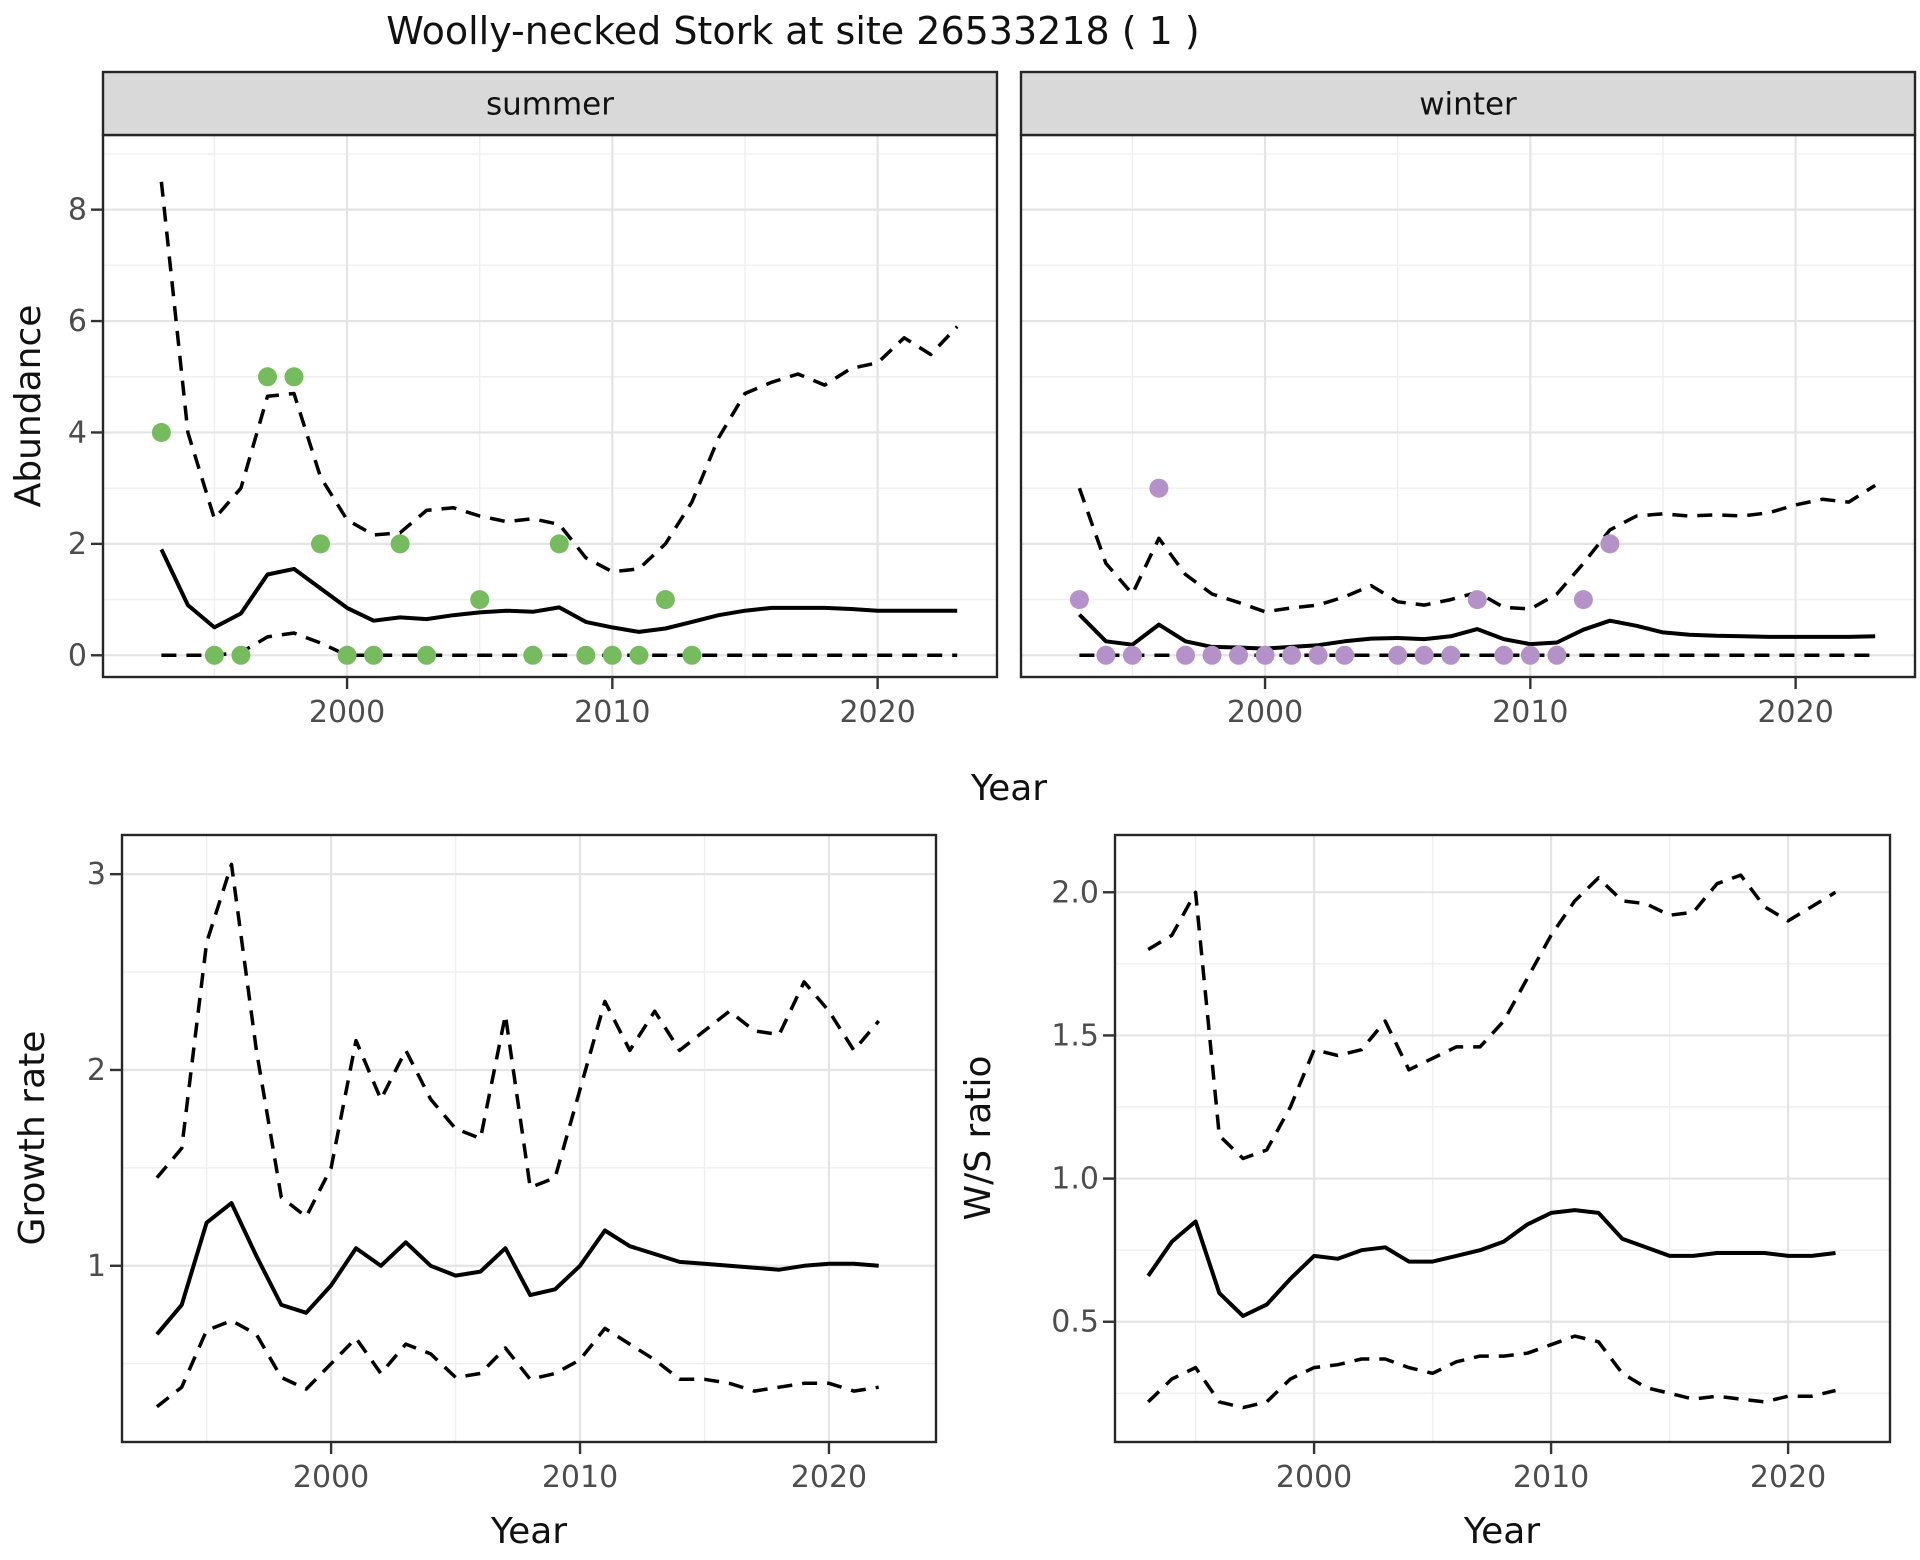 Image resolution: width=1920 pixels, height=1560 pixels. What do you see at coordinates (1491, 1263) in the screenshot?
I see `mean-line-ws_ratio` at bounding box center [1491, 1263].